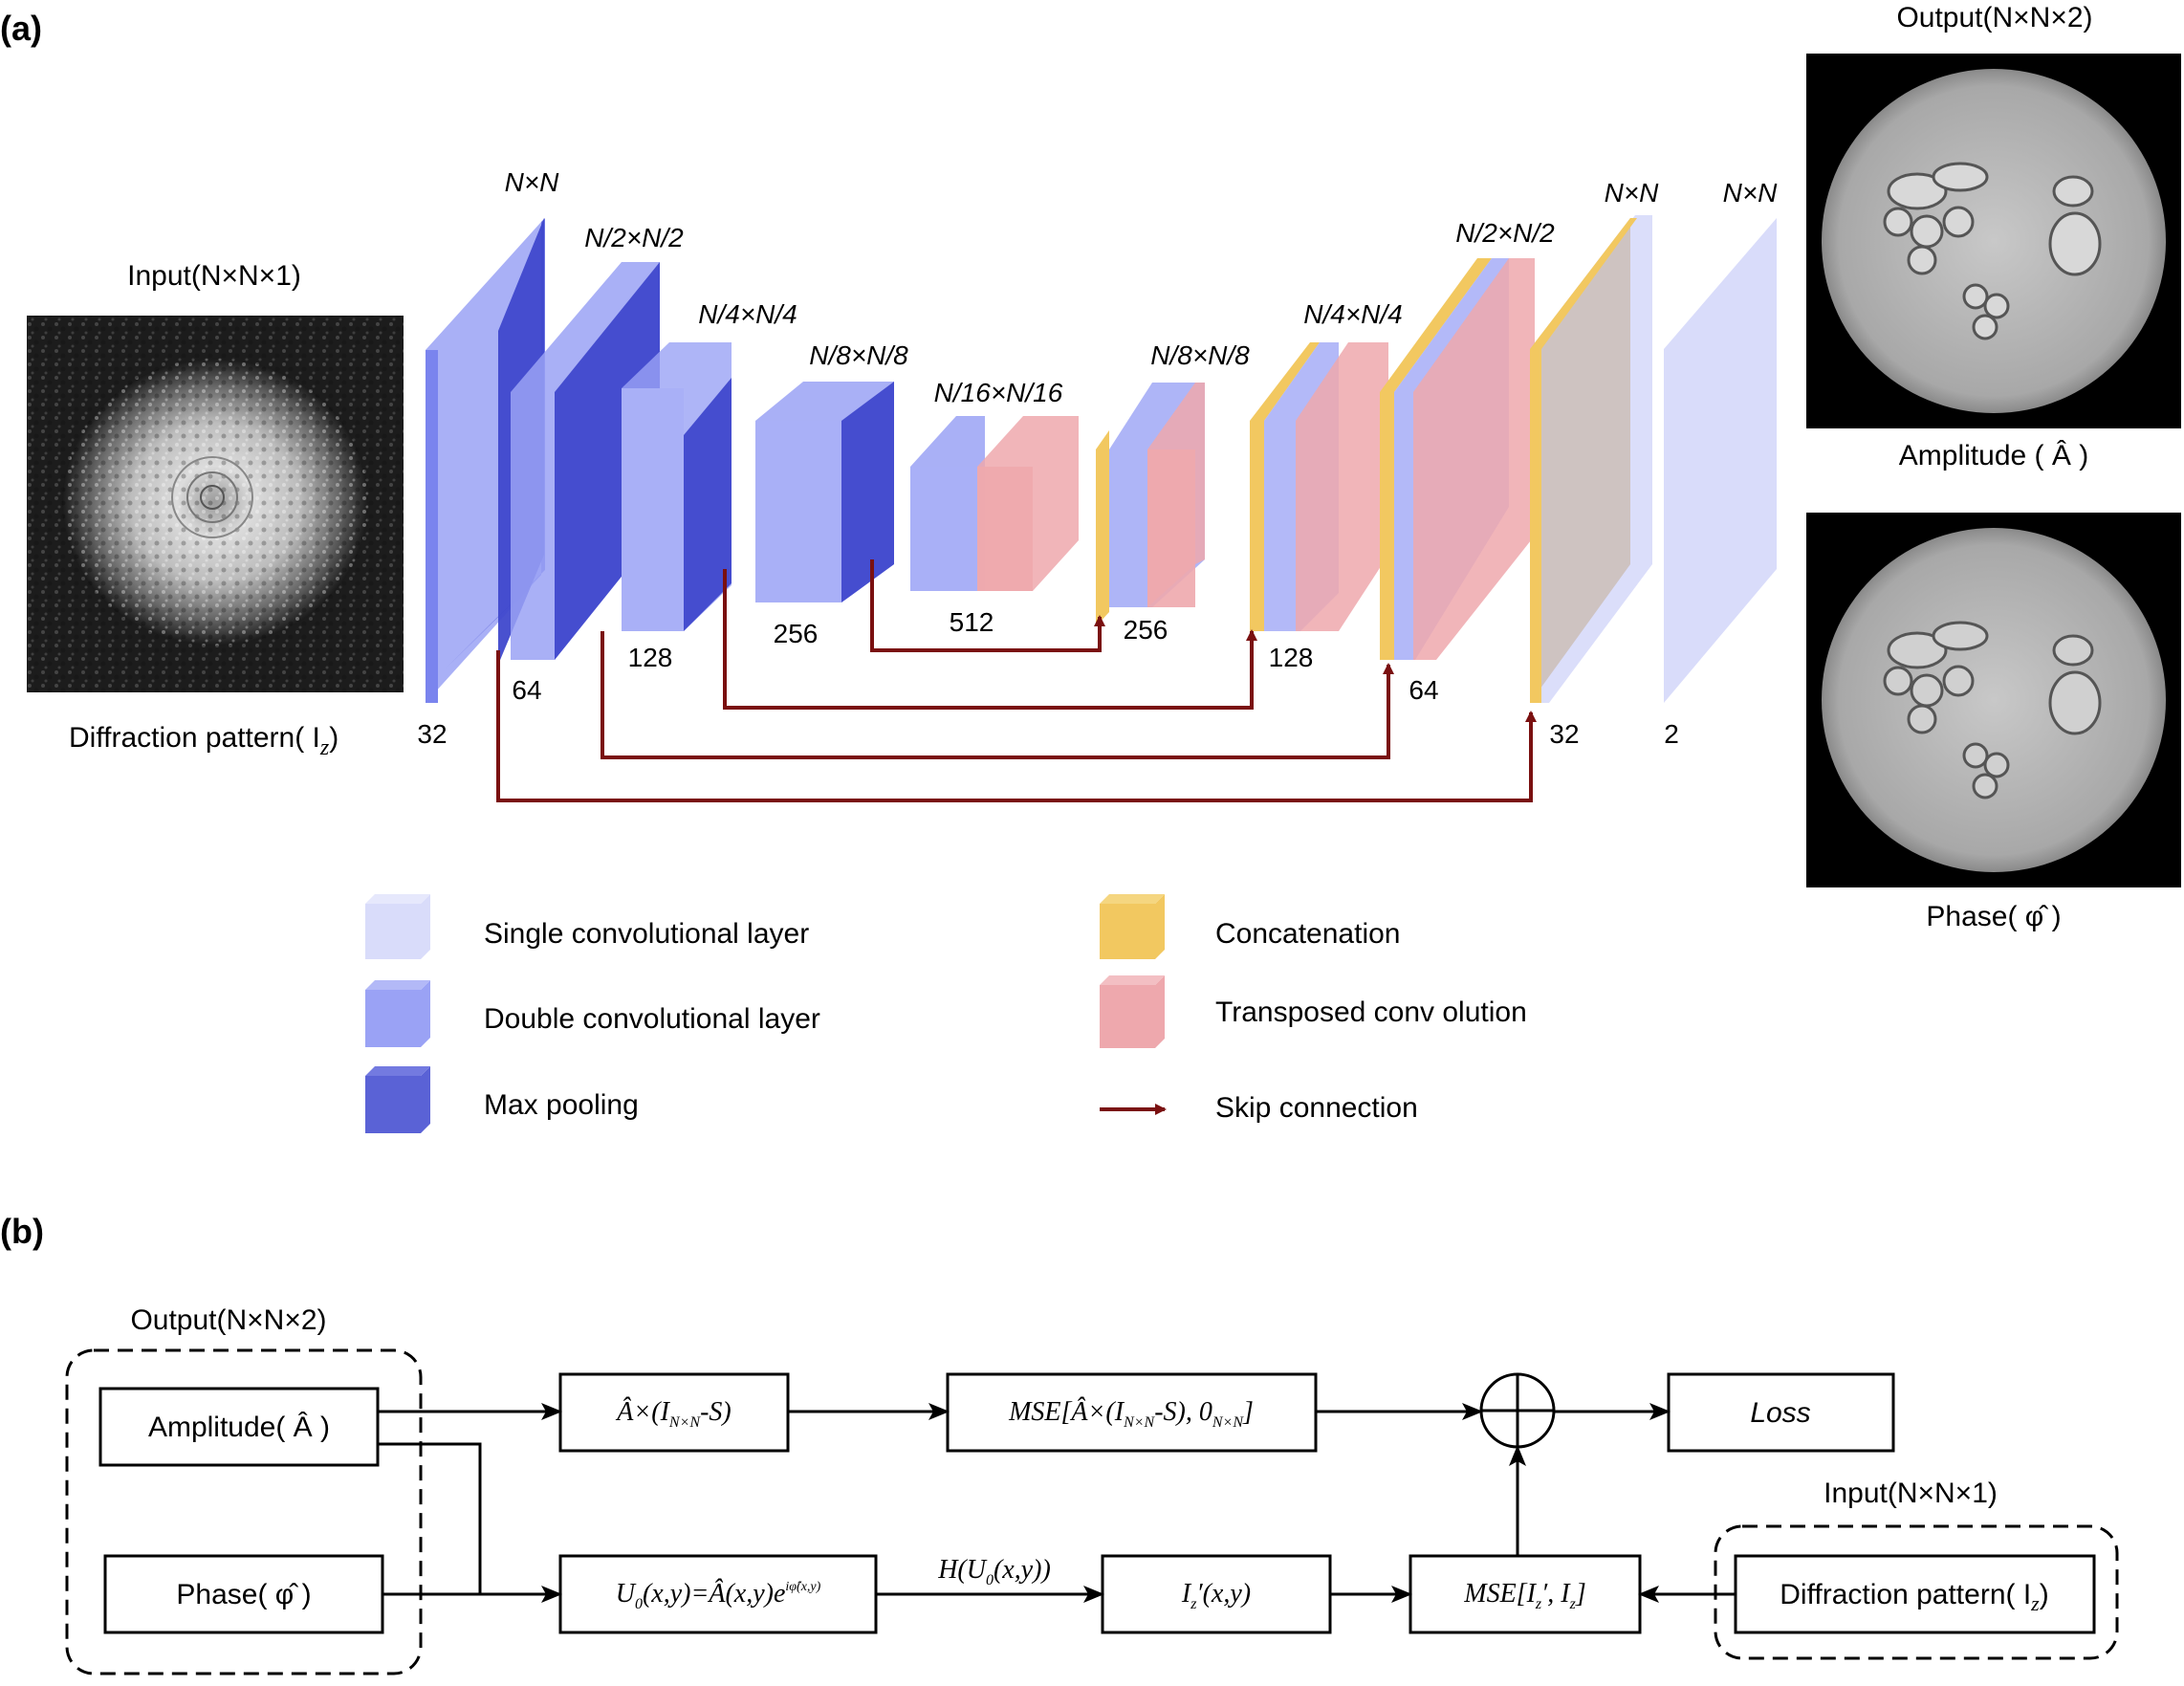 This screenshot has height=1686, width=2184. Describe the element at coordinates (244, 1511) in the screenshot. I see `output-group` at that location.